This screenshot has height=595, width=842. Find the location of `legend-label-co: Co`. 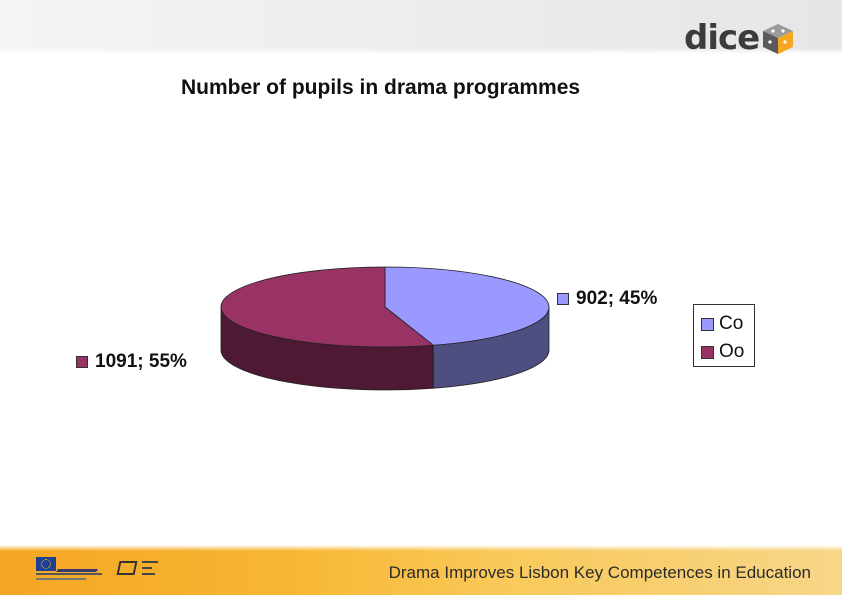

legend-label-co: Co is located at coordinates (731, 323).